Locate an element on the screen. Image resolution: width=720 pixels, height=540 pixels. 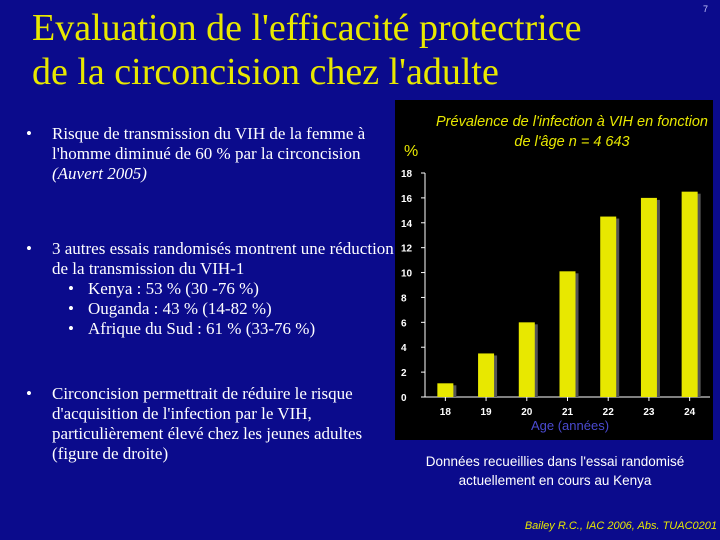
y-tick-label: 18 is located at coordinates (407, 174).